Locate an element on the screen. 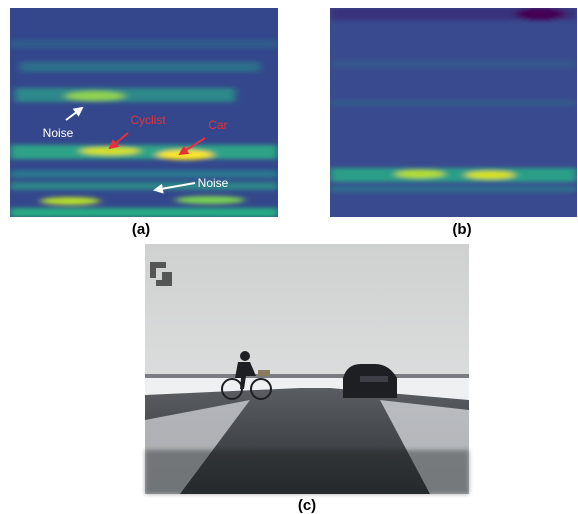 The height and width of the screenshot is (514, 578). annotation: Car is located at coordinates (217, 125).